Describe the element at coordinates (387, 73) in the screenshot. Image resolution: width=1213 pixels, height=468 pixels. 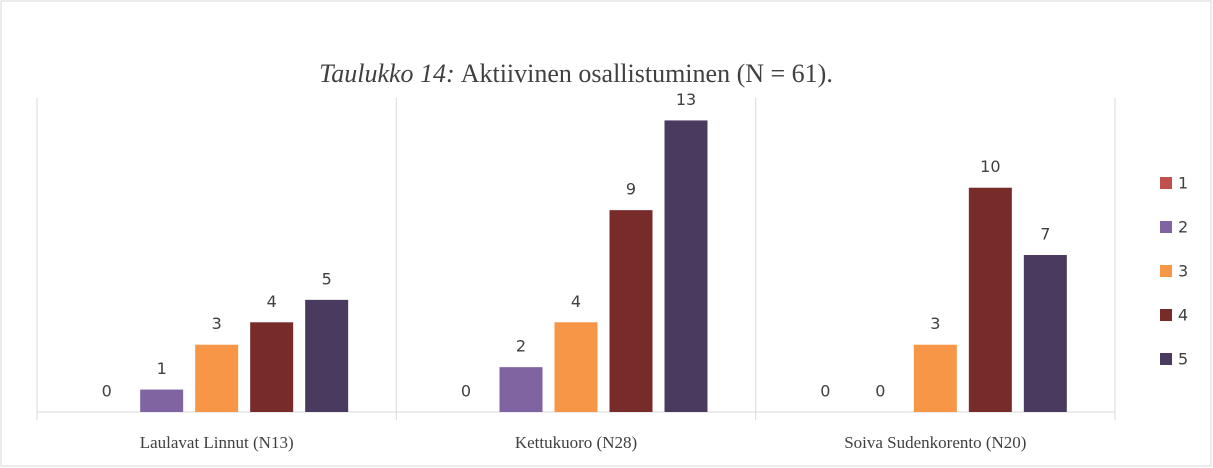
I see `title-prefix: Taulukko 14:` at that location.